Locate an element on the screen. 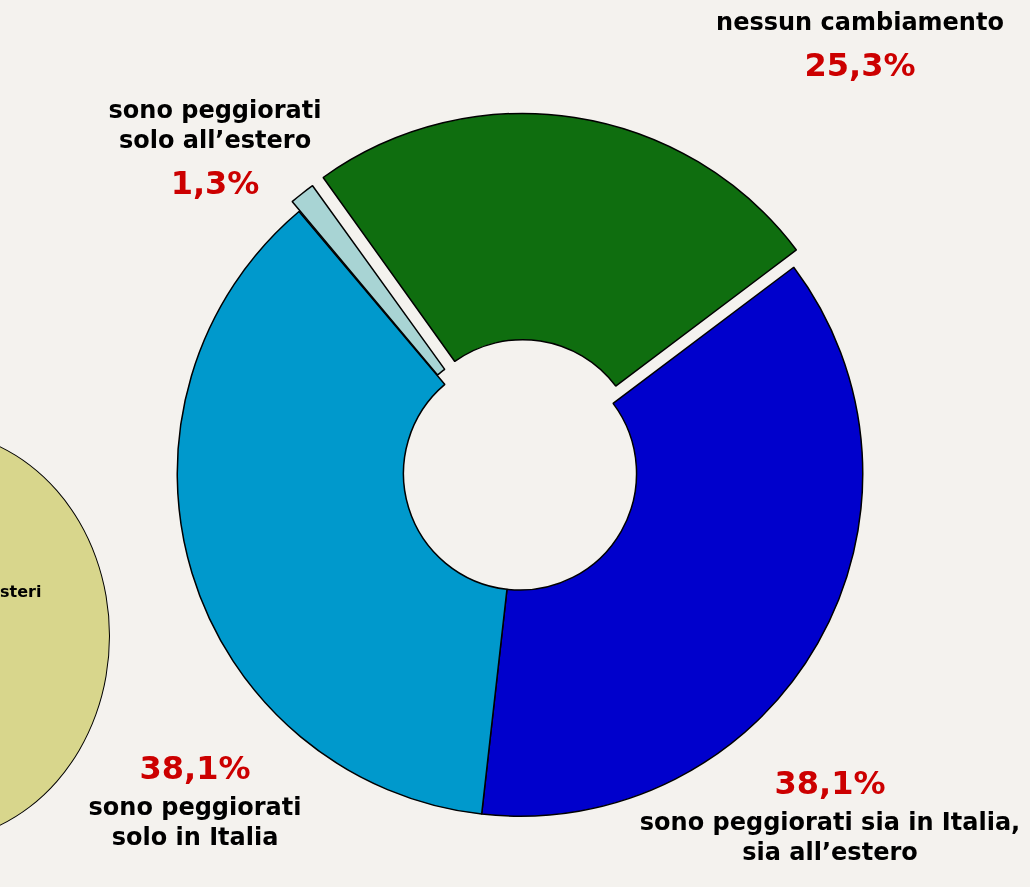  slice-label: sono peggiorati solo all’estero is located at coordinates (215, 125).